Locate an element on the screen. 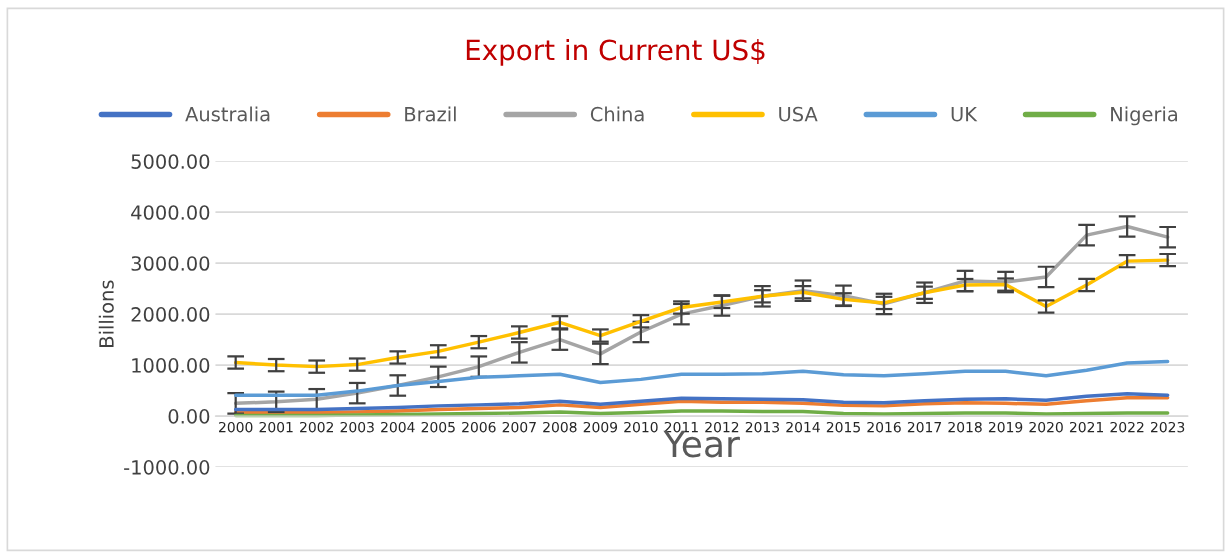 The width and height of the screenshot is (1231, 556). x-tick-label: 2008 is located at coordinates (560, 427).